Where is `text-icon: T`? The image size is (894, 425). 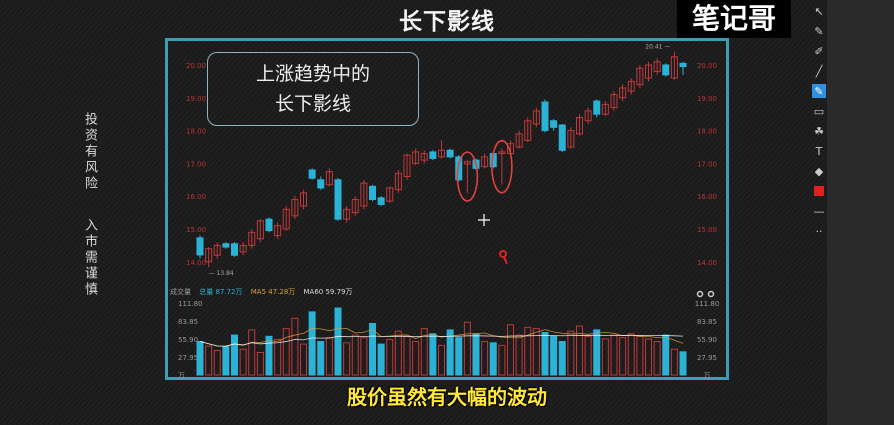
text-icon: T is located at coordinates (819, 151).